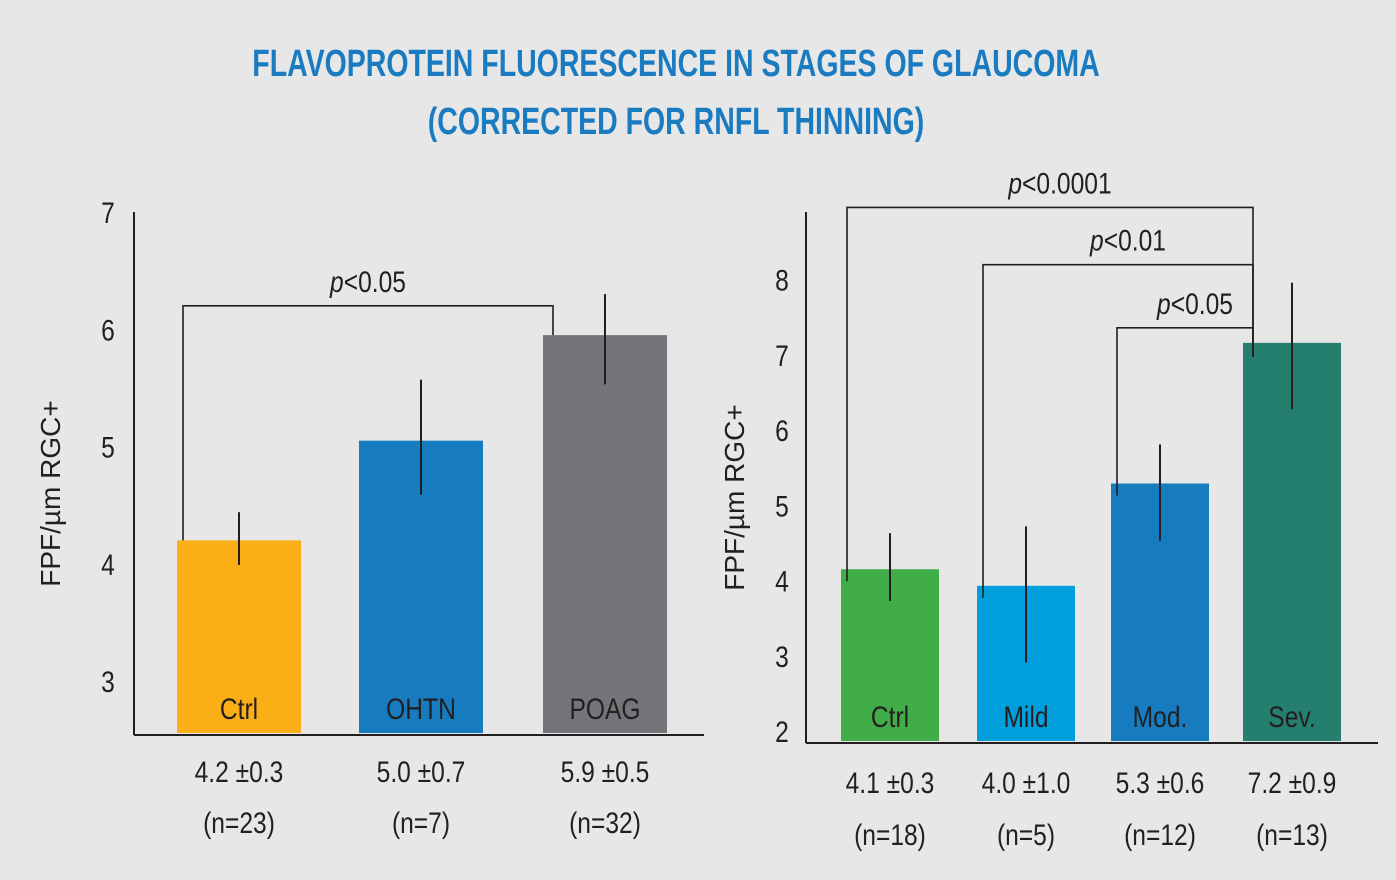  What do you see at coordinates (1292, 835) in the screenshot?
I see `n-label: (n=13)` at bounding box center [1292, 835].